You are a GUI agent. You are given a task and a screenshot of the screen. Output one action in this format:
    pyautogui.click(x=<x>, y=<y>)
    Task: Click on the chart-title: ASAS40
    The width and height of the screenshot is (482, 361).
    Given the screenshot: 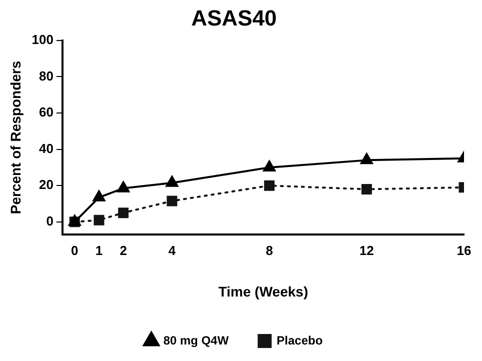 What is the action you would take?
    pyautogui.click(x=234, y=17)
    